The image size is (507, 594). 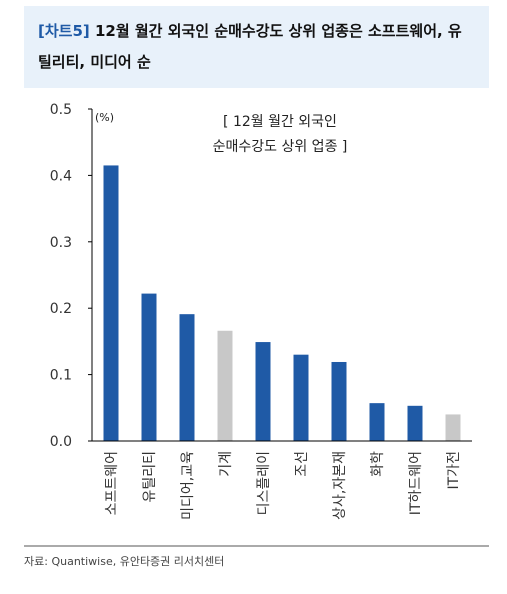 I want to click on y-tick-label: 0.3, so click(x=61, y=243).